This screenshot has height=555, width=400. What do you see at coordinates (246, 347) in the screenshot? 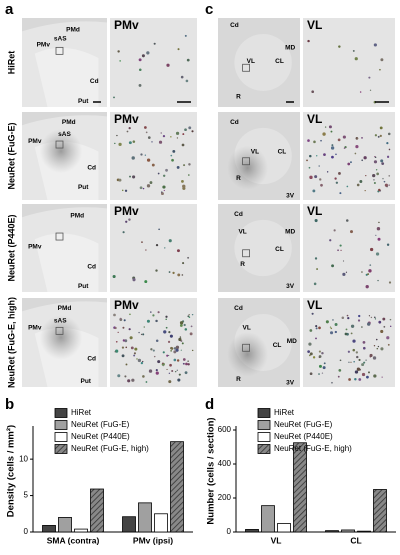
I see `roi-box` at bounding box center [246, 347].